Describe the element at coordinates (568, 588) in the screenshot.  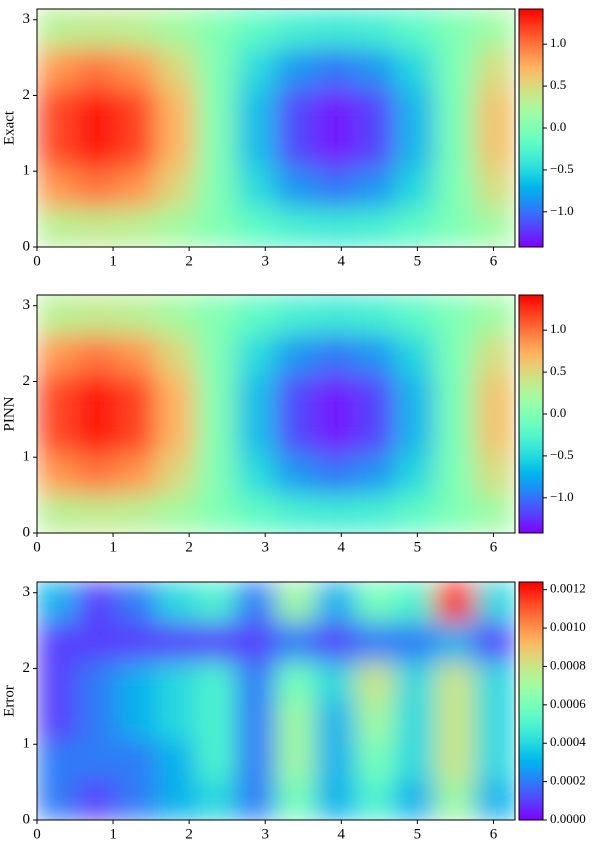
I see `colorbar-tick-label: 0.0012` at that location.